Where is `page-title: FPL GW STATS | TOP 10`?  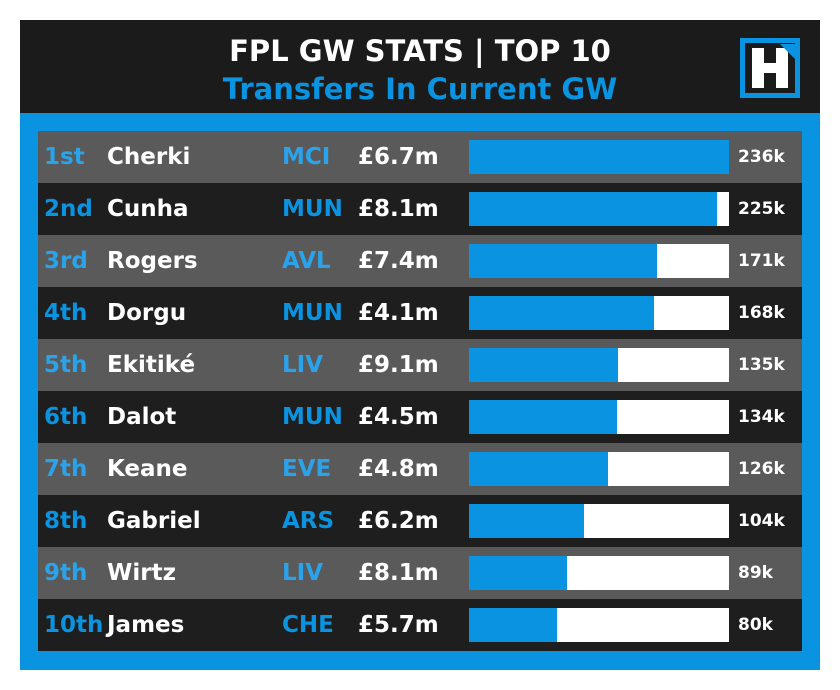 page-title: FPL GW STATS | TOP 10 is located at coordinates (420, 51).